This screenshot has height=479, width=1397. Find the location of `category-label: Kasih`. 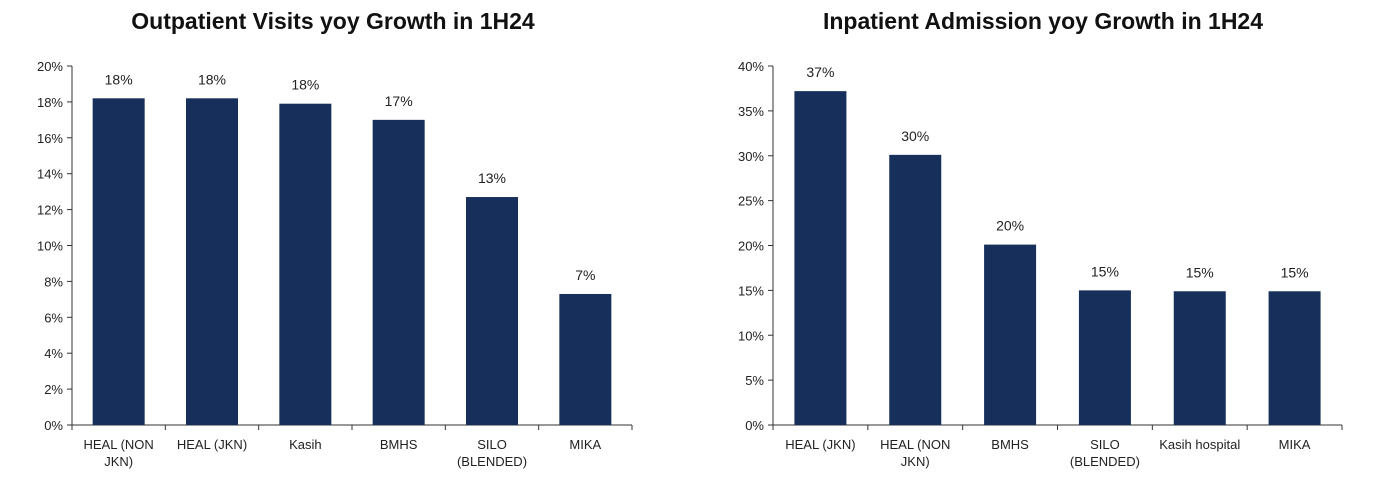

category-label: Kasih is located at coordinates (305, 444).